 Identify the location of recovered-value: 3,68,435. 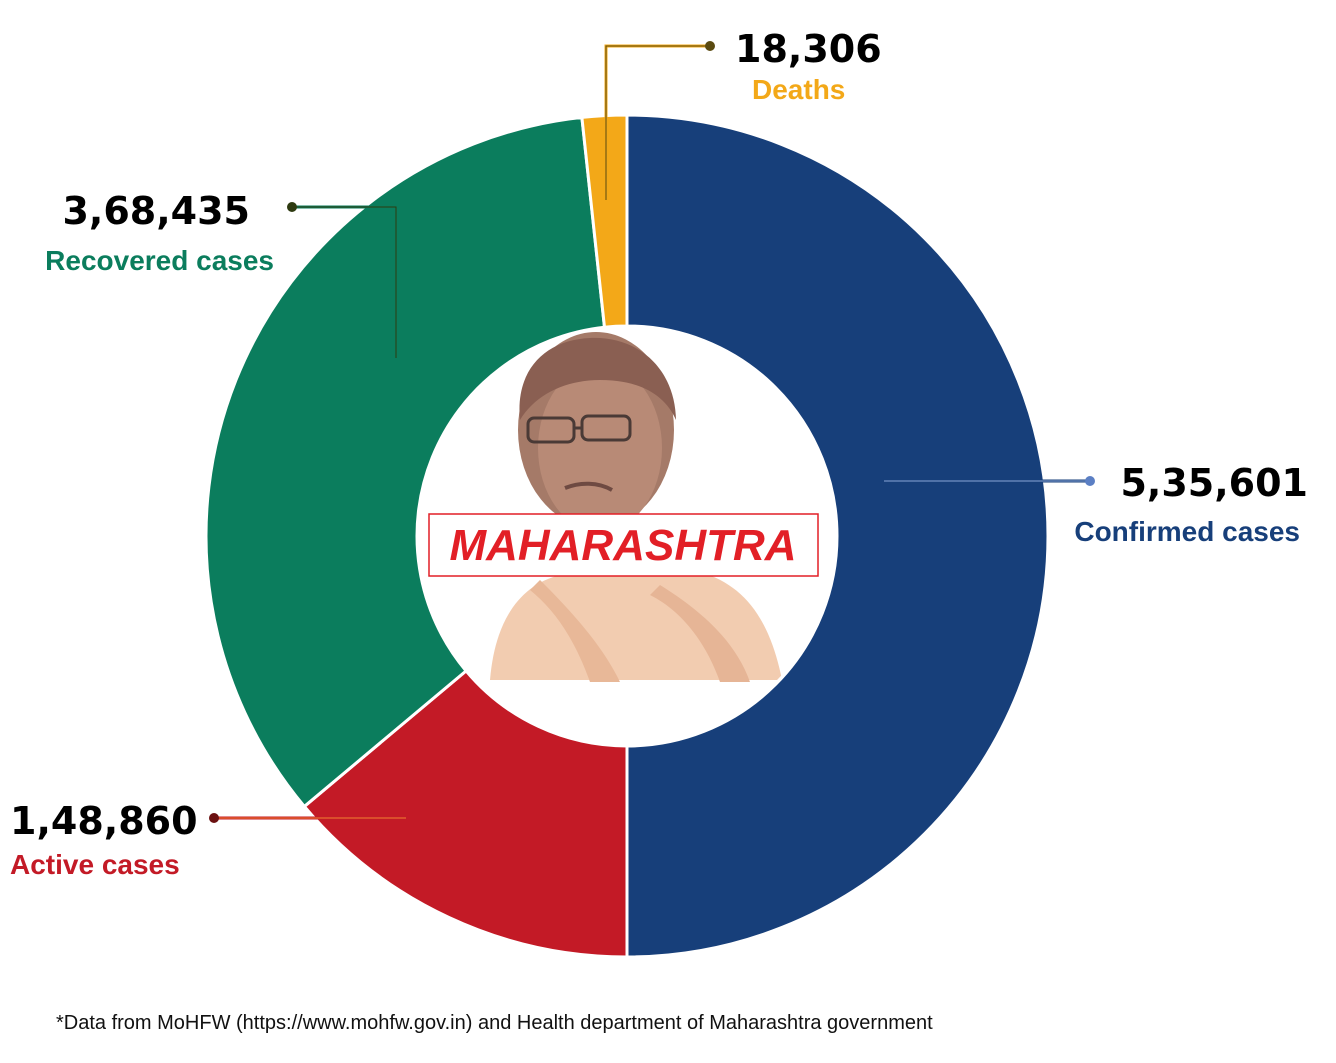
(156, 211).